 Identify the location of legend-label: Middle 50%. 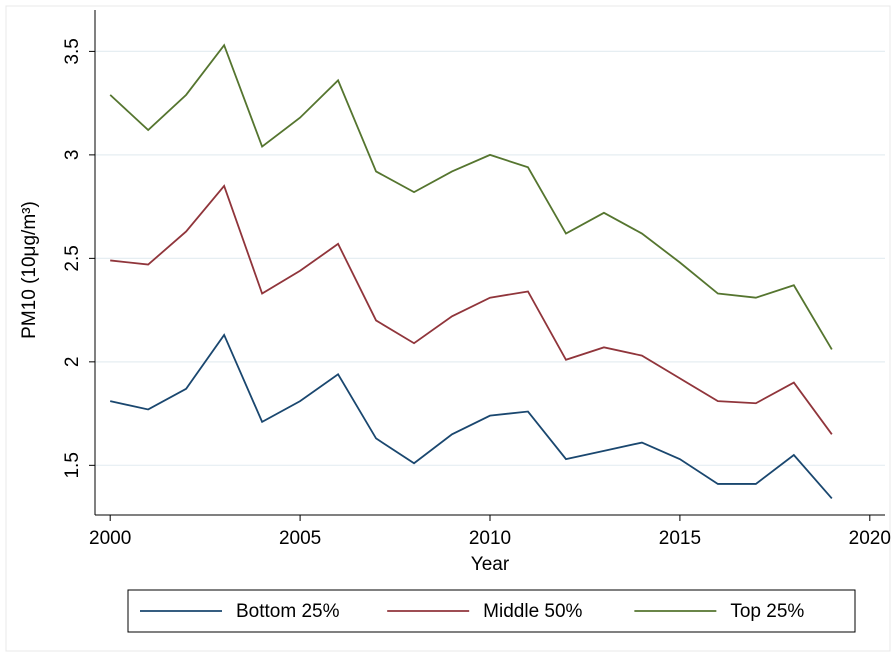
(532, 611).